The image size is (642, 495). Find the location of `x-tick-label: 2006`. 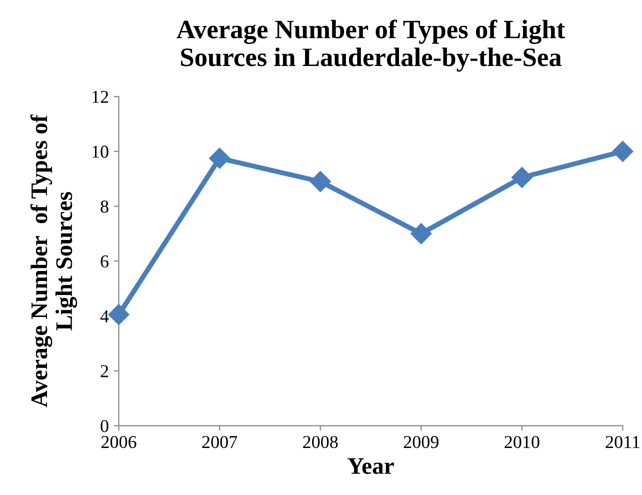

x-tick-label: 2006 is located at coordinates (119, 442).